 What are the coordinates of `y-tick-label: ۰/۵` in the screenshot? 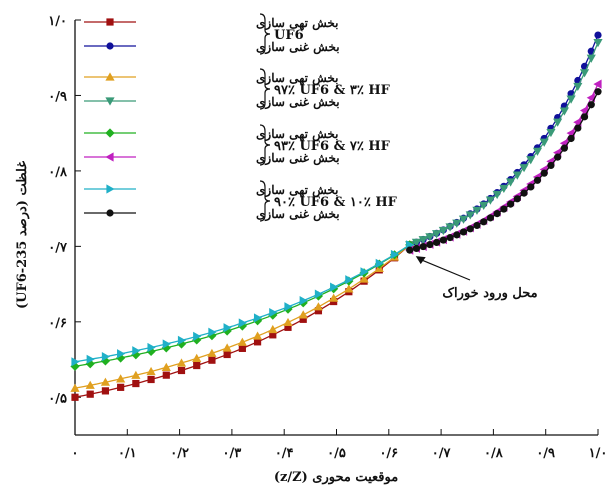 It's located at (57, 398).